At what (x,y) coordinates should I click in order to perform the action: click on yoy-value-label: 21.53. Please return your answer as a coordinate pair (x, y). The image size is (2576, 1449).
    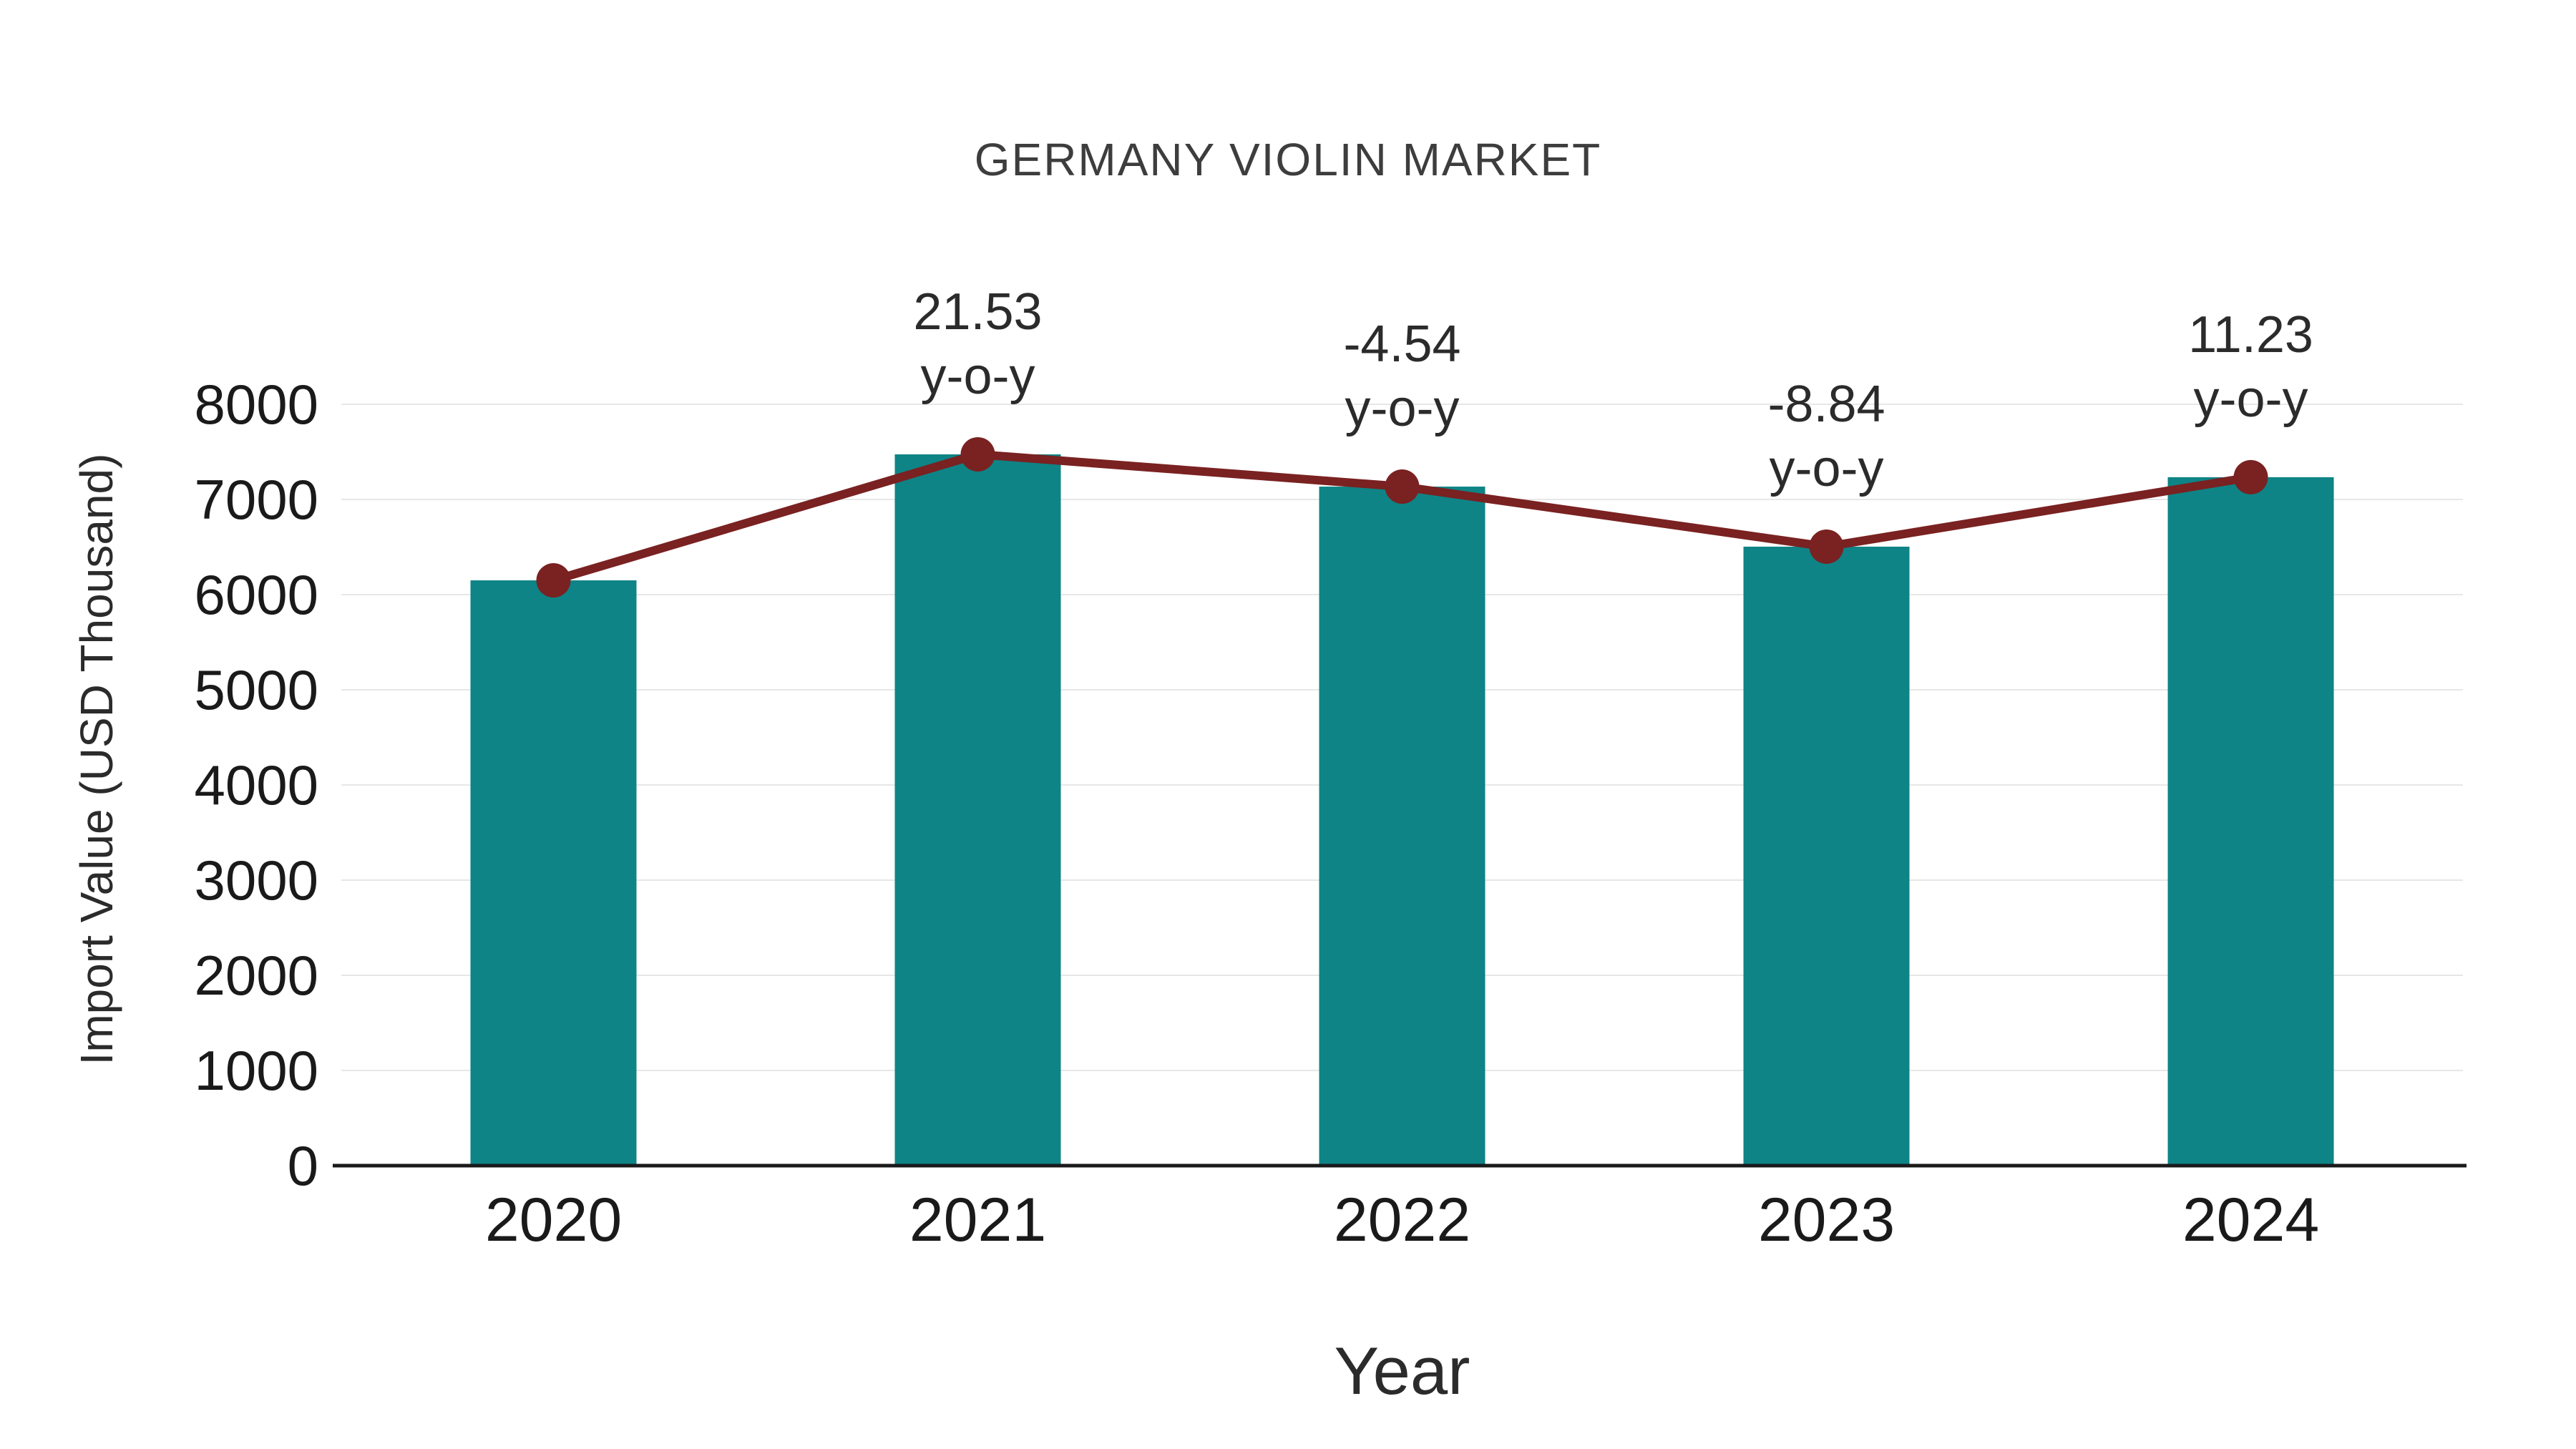
    Looking at the image, I should click on (977, 312).